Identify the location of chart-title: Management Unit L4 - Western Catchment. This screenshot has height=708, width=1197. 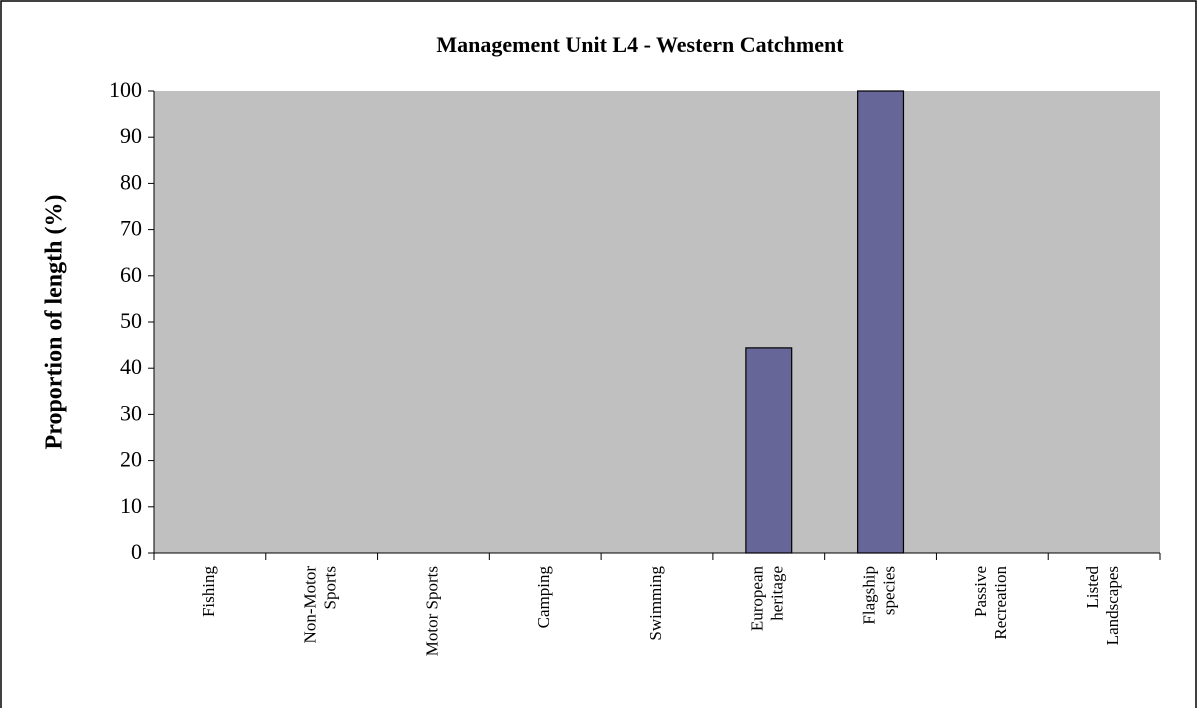
(640, 44).